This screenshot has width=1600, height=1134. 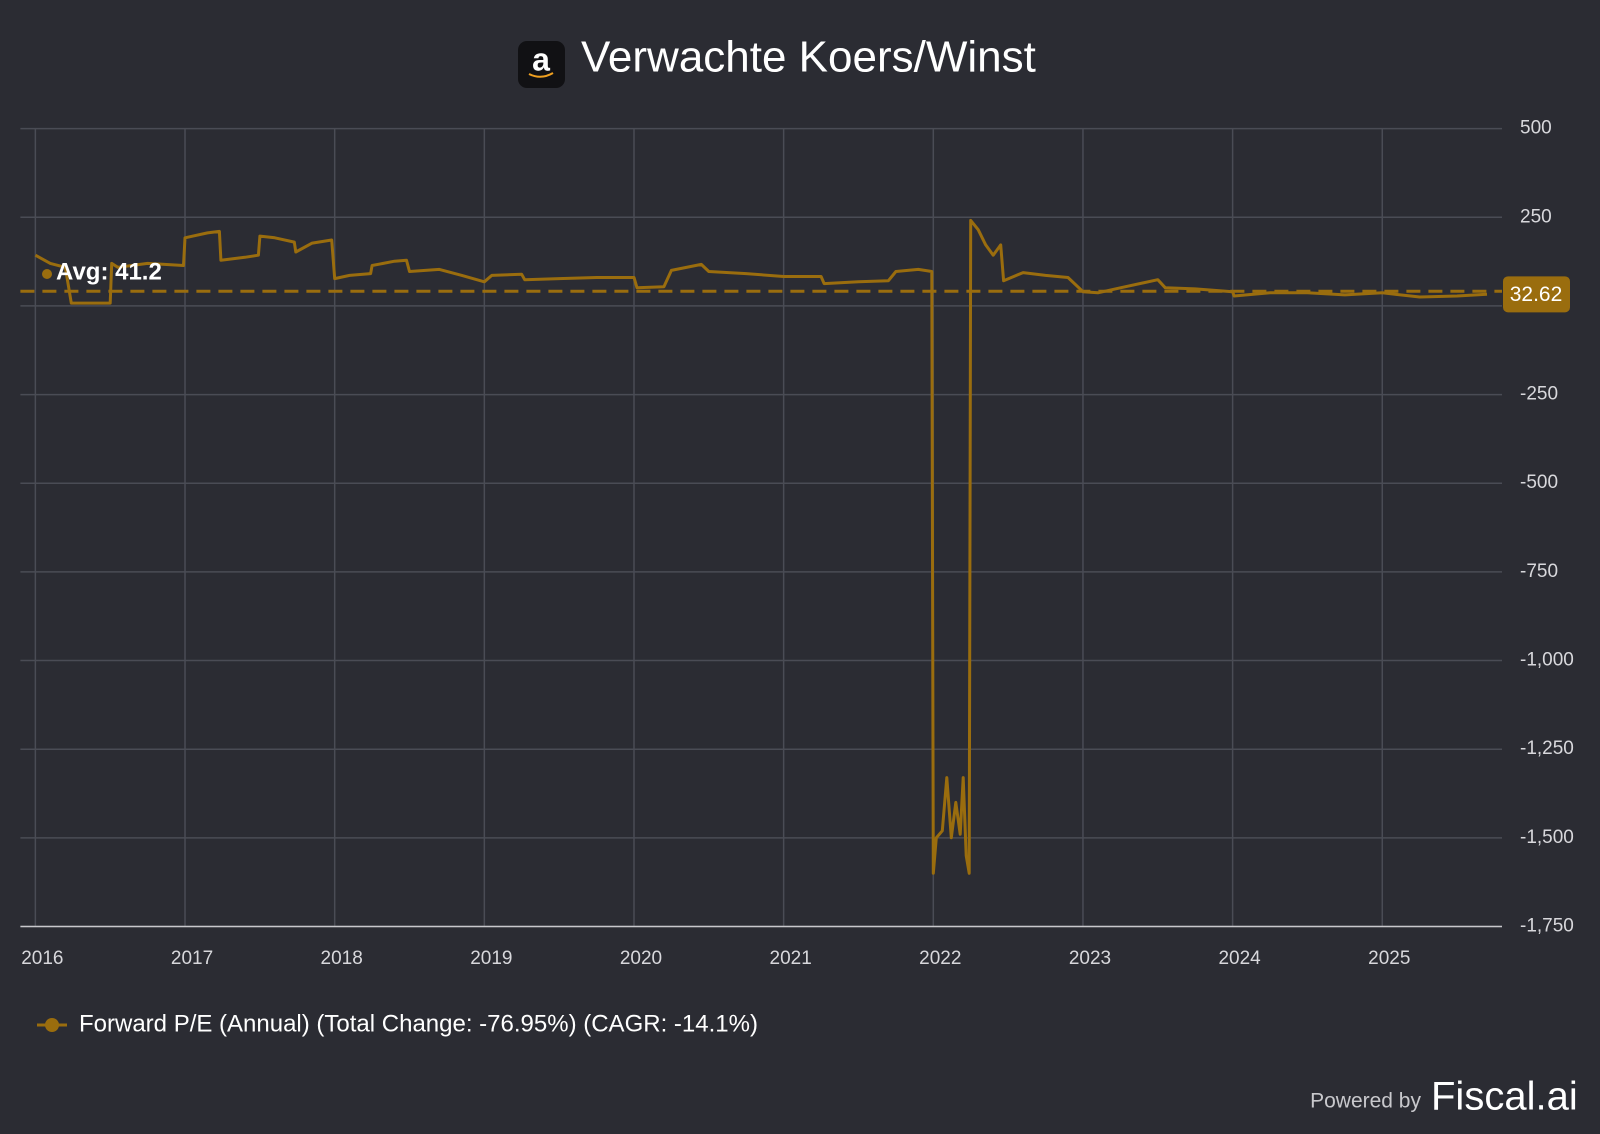 What do you see at coordinates (808, 57) in the screenshot?
I see `chart-title: Verwachte Koers/Winst` at bounding box center [808, 57].